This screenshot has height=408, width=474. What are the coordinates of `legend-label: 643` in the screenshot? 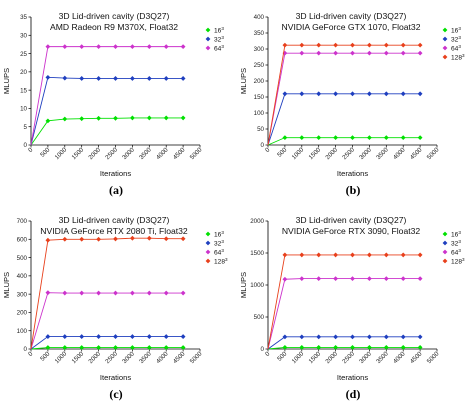 It's located at (219, 252).